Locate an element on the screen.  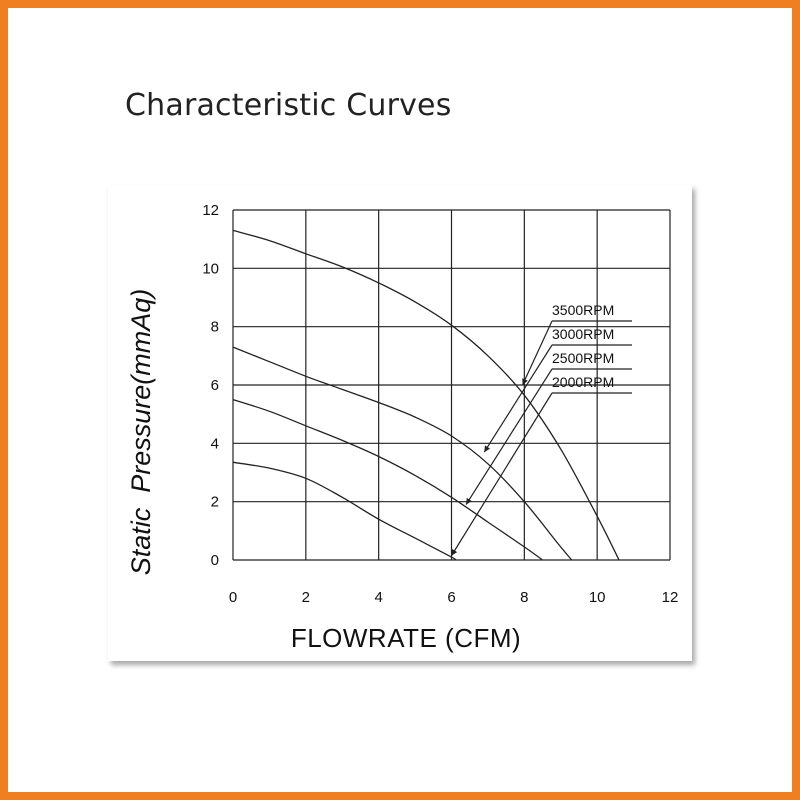
y-tick-label: 4 is located at coordinates (215, 443).